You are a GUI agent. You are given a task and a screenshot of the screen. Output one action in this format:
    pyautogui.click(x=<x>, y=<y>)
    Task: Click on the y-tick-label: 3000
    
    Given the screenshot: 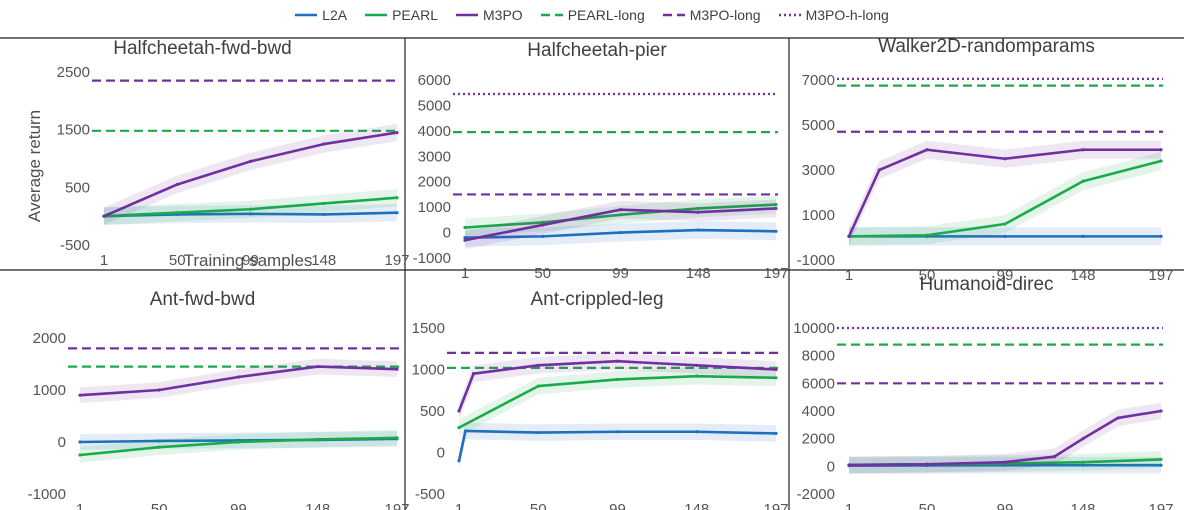 What is the action you would take?
    pyautogui.click(x=818, y=170)
    